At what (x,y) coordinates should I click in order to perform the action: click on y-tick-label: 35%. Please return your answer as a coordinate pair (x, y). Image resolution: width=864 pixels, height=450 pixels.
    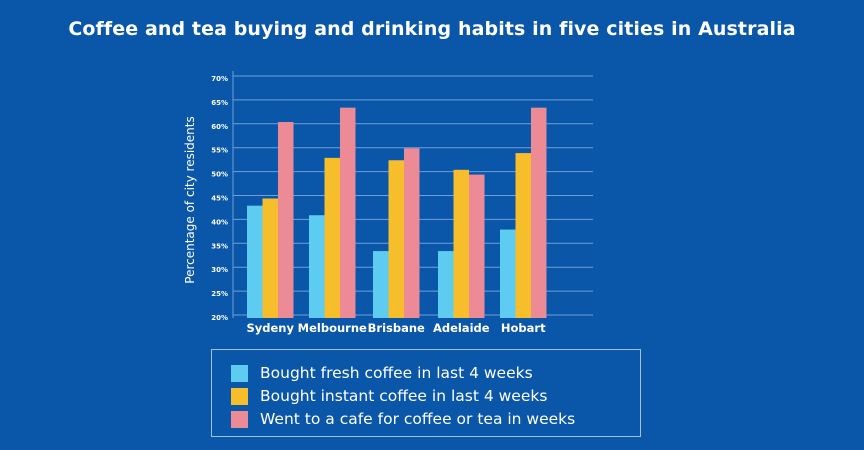
    Looking at the image, I should click on (219, 246).